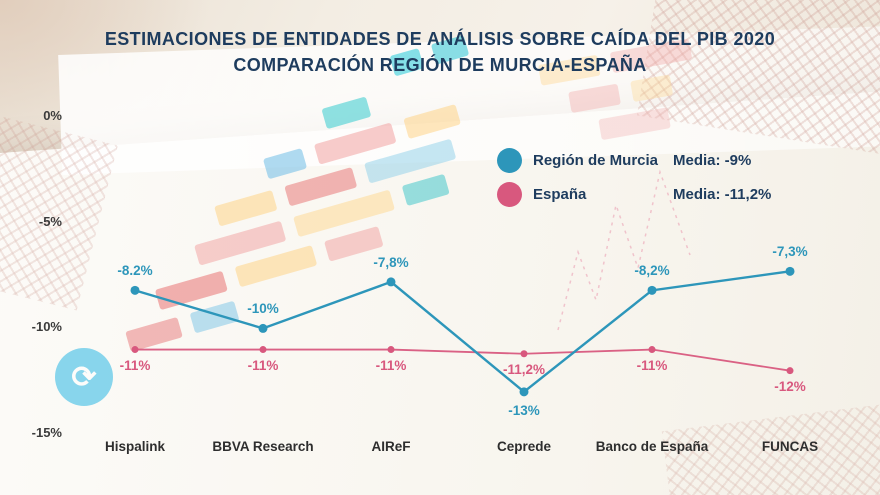 The height and width of the screenshot is (495, 880). I want to click on chart-title-line2: COMPARACIÓN REGIÓN DE MURCIA-ESPAÑA, so click(440, 65).